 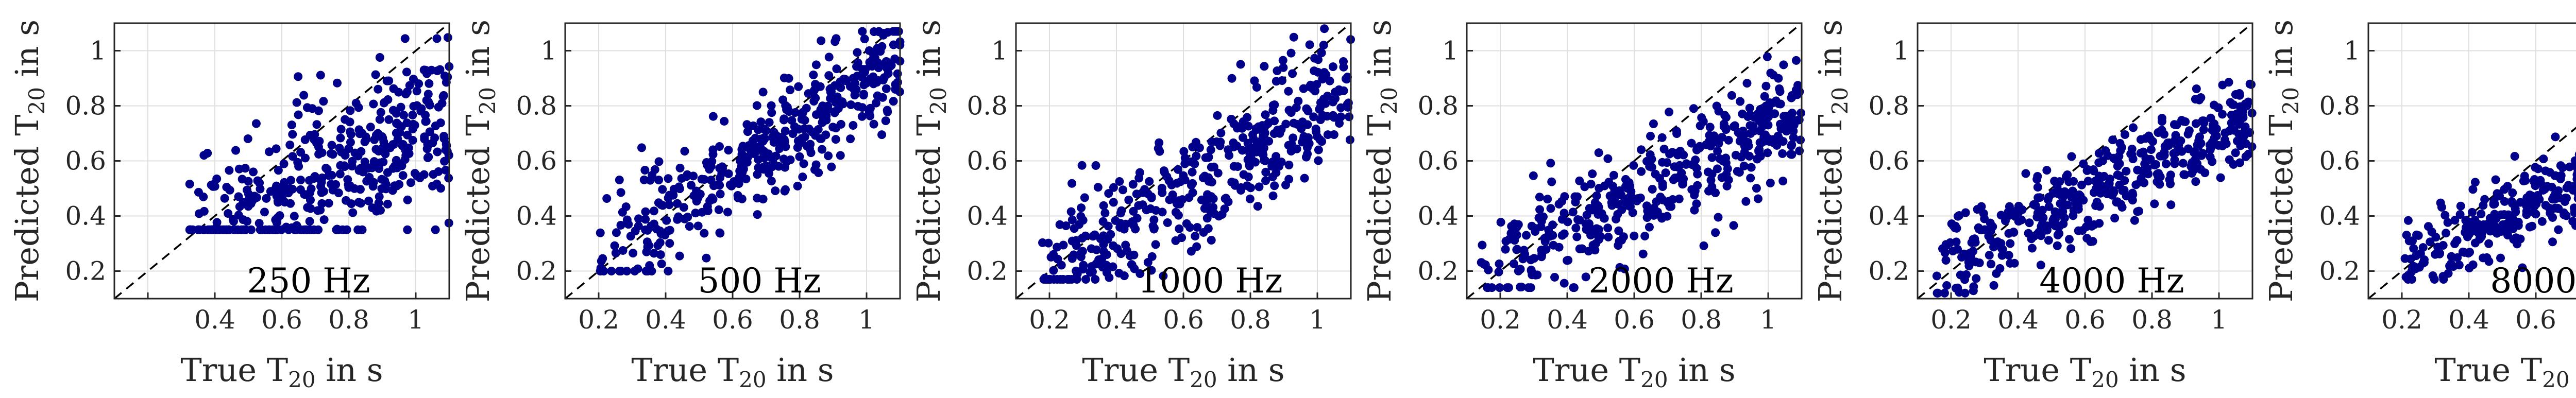 I want to click on points-250hz, so click(x=319, y=133).